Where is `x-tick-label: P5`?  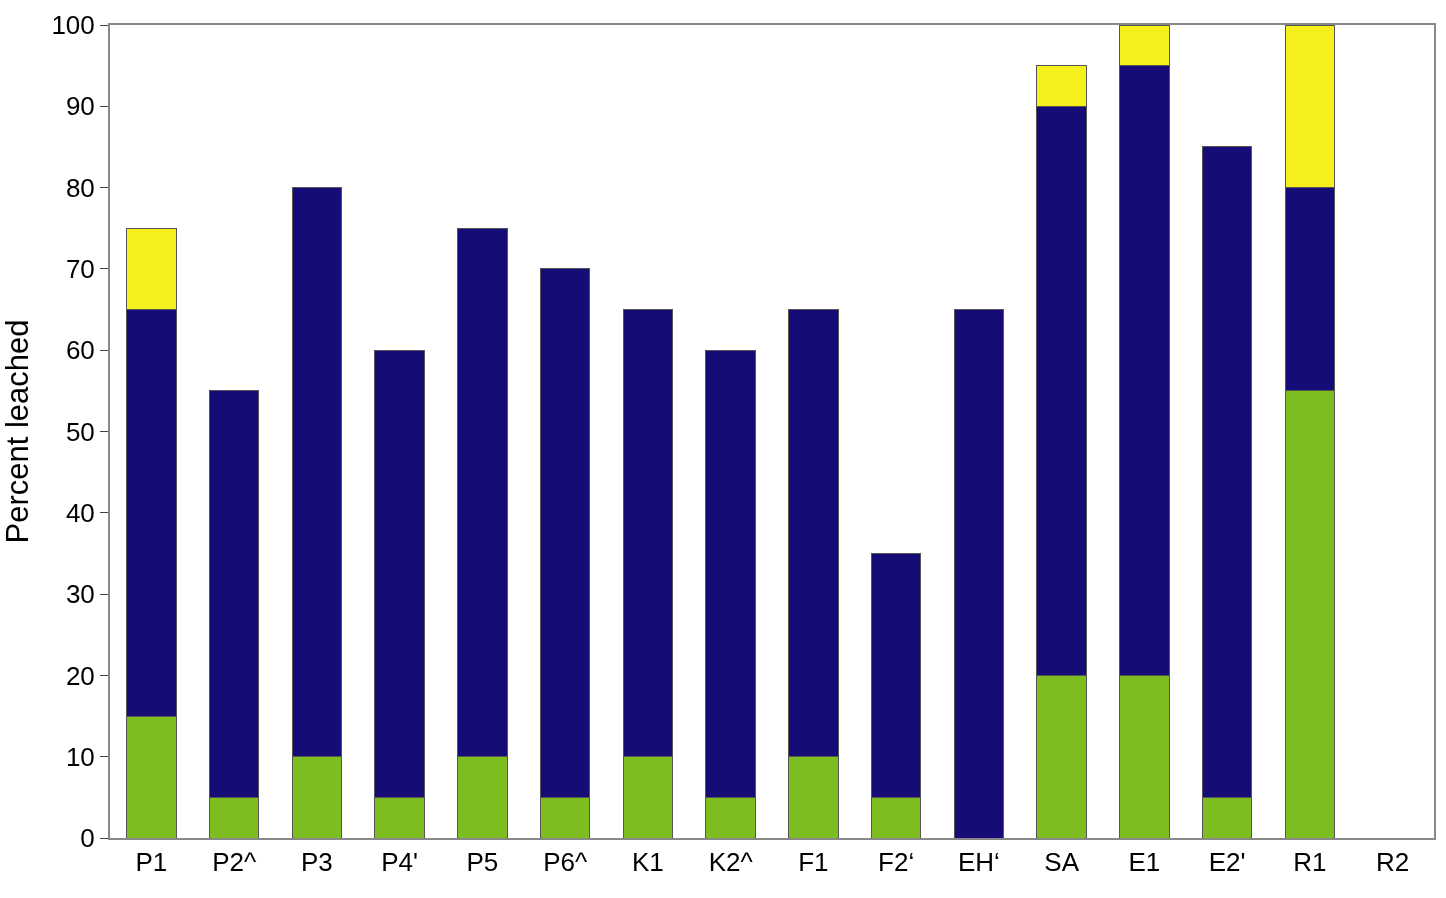 x-tick-label: P5 is located at coordinates (482, 862).